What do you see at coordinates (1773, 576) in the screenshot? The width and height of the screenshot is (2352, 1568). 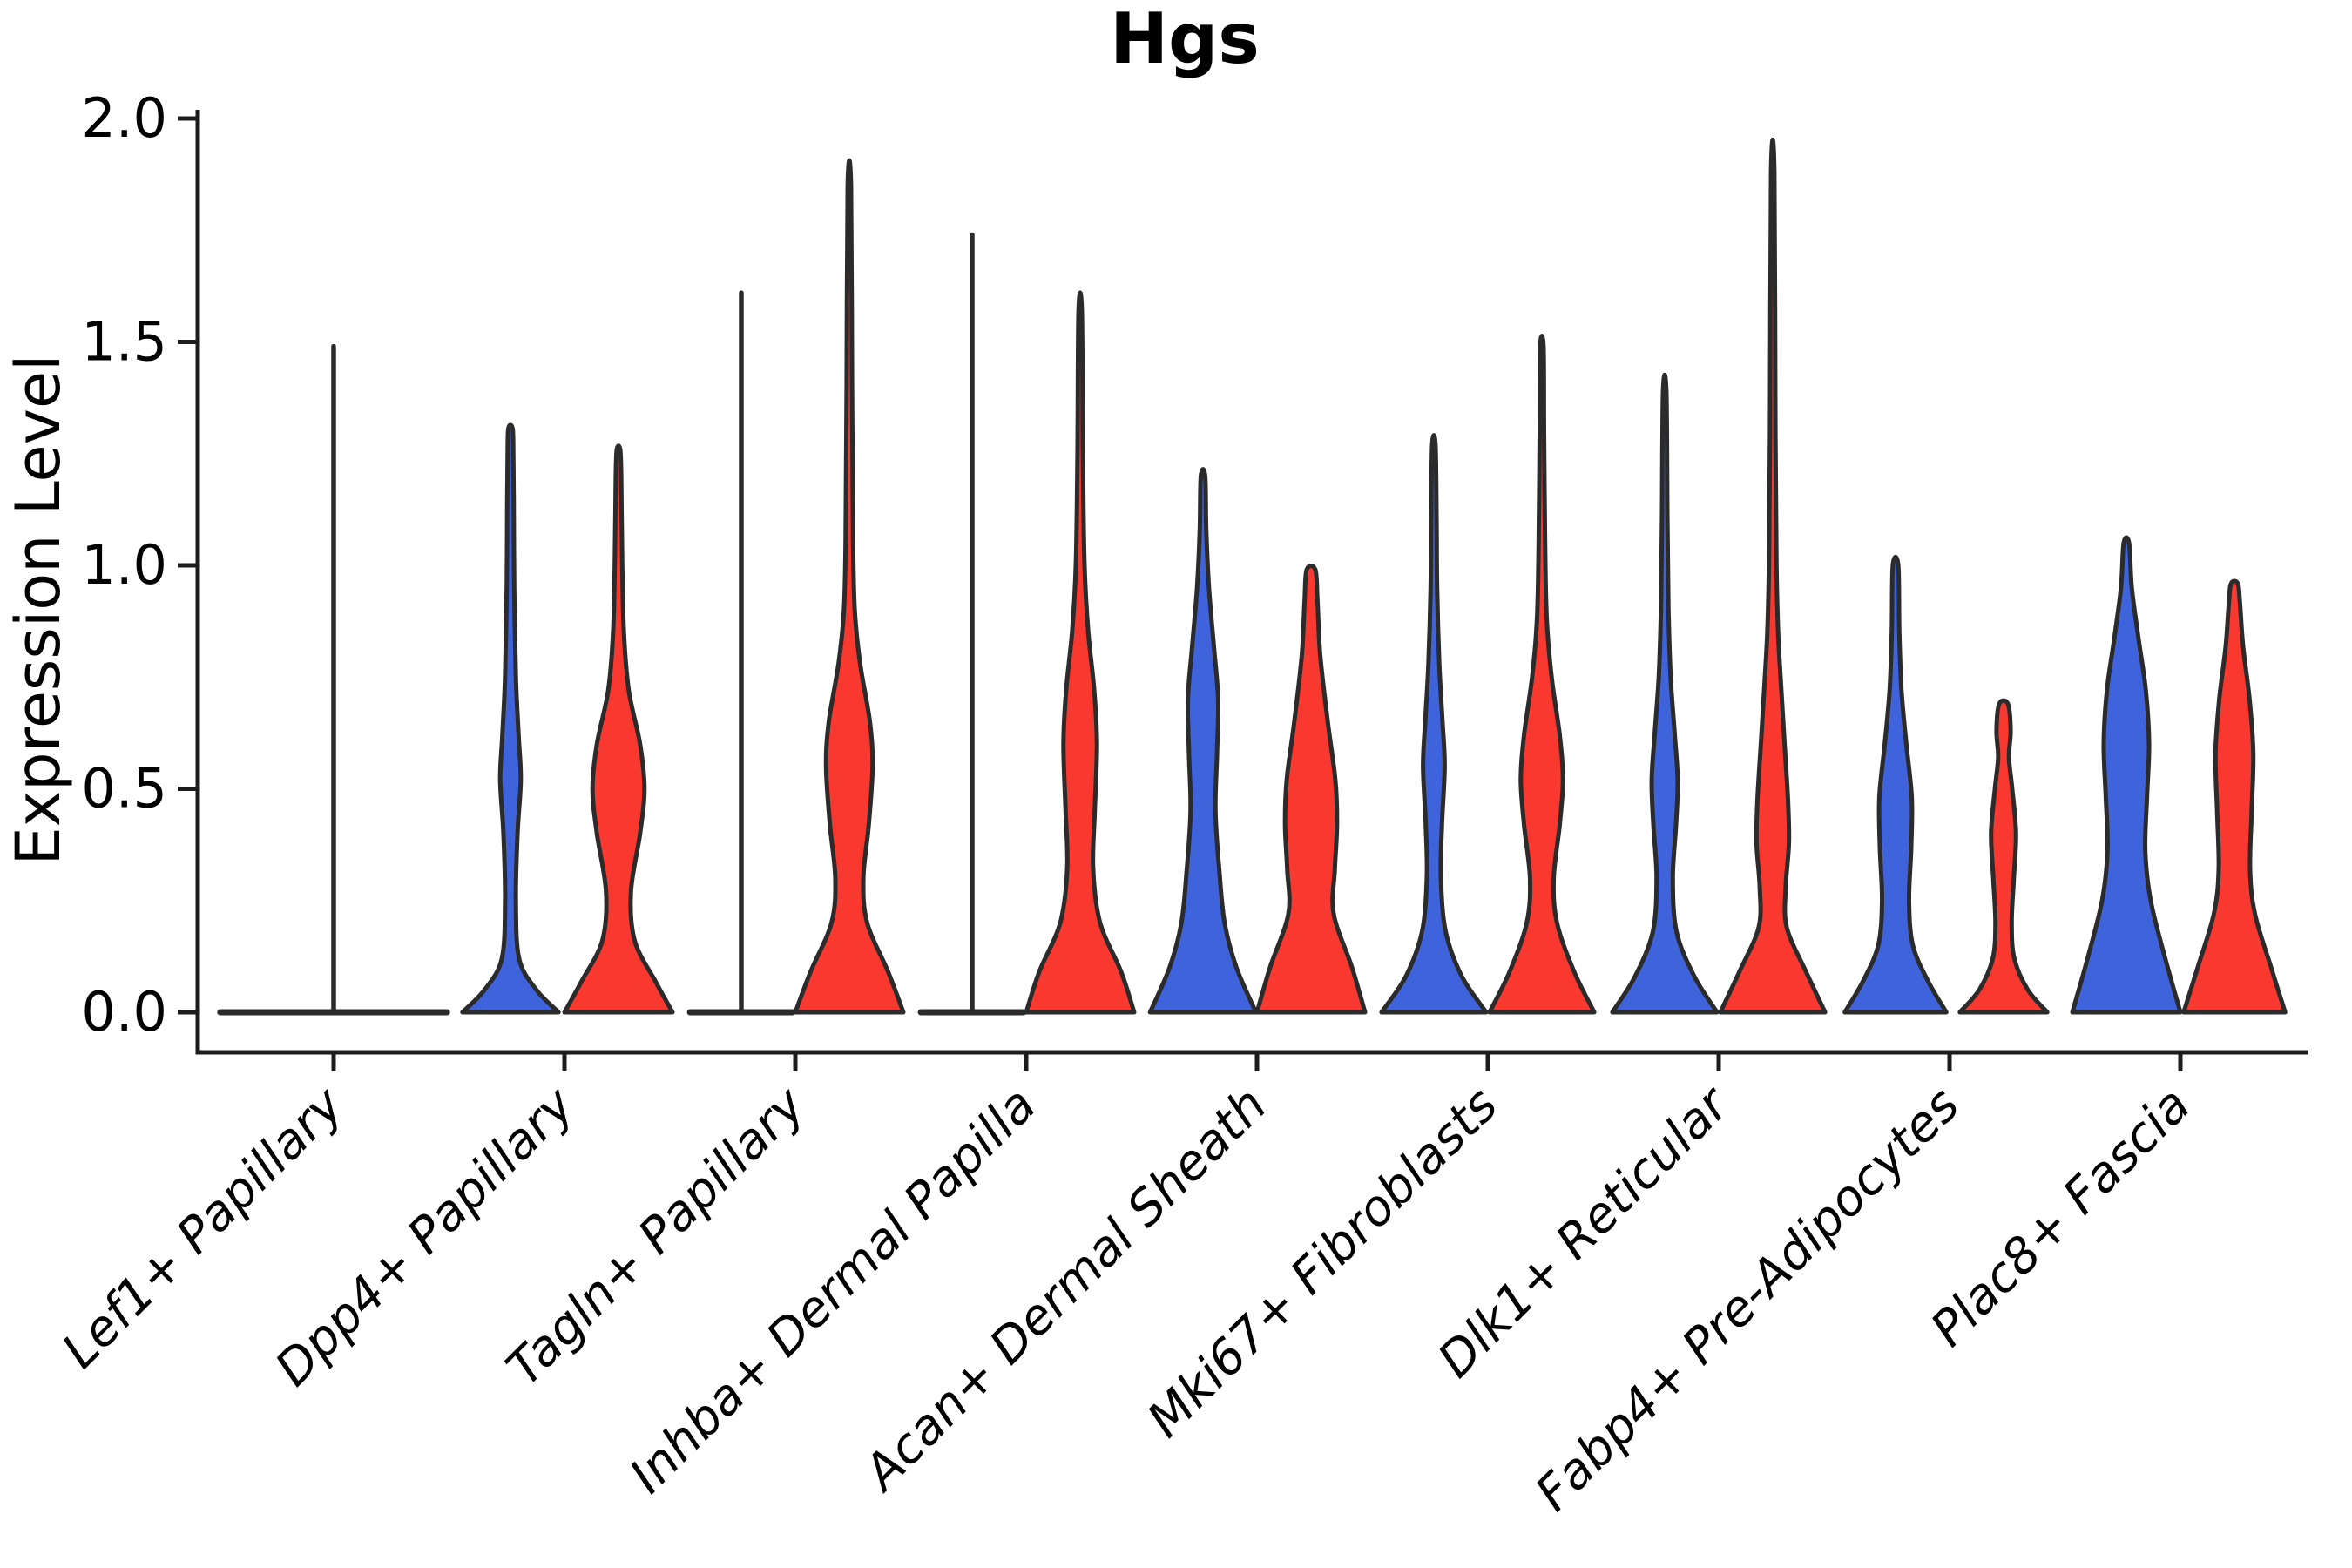 I see `violin-6-red` at bounding box center [1773, 576].